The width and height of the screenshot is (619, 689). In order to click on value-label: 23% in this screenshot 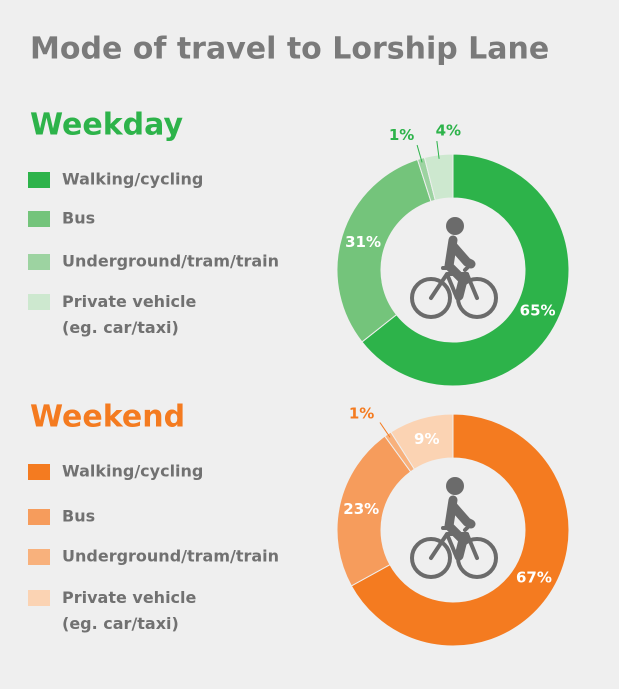, I will do `click(361, 509)`.